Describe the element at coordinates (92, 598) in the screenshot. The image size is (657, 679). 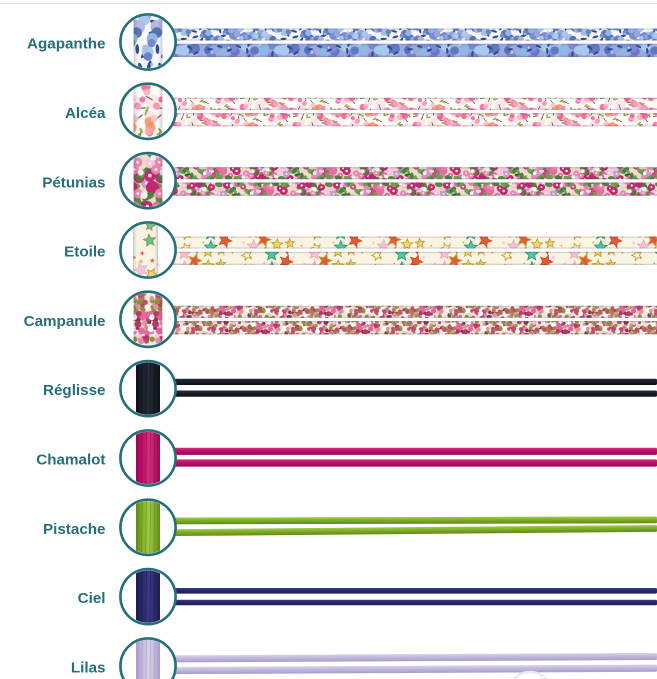
I see `svg-text: Ciel` at that location.